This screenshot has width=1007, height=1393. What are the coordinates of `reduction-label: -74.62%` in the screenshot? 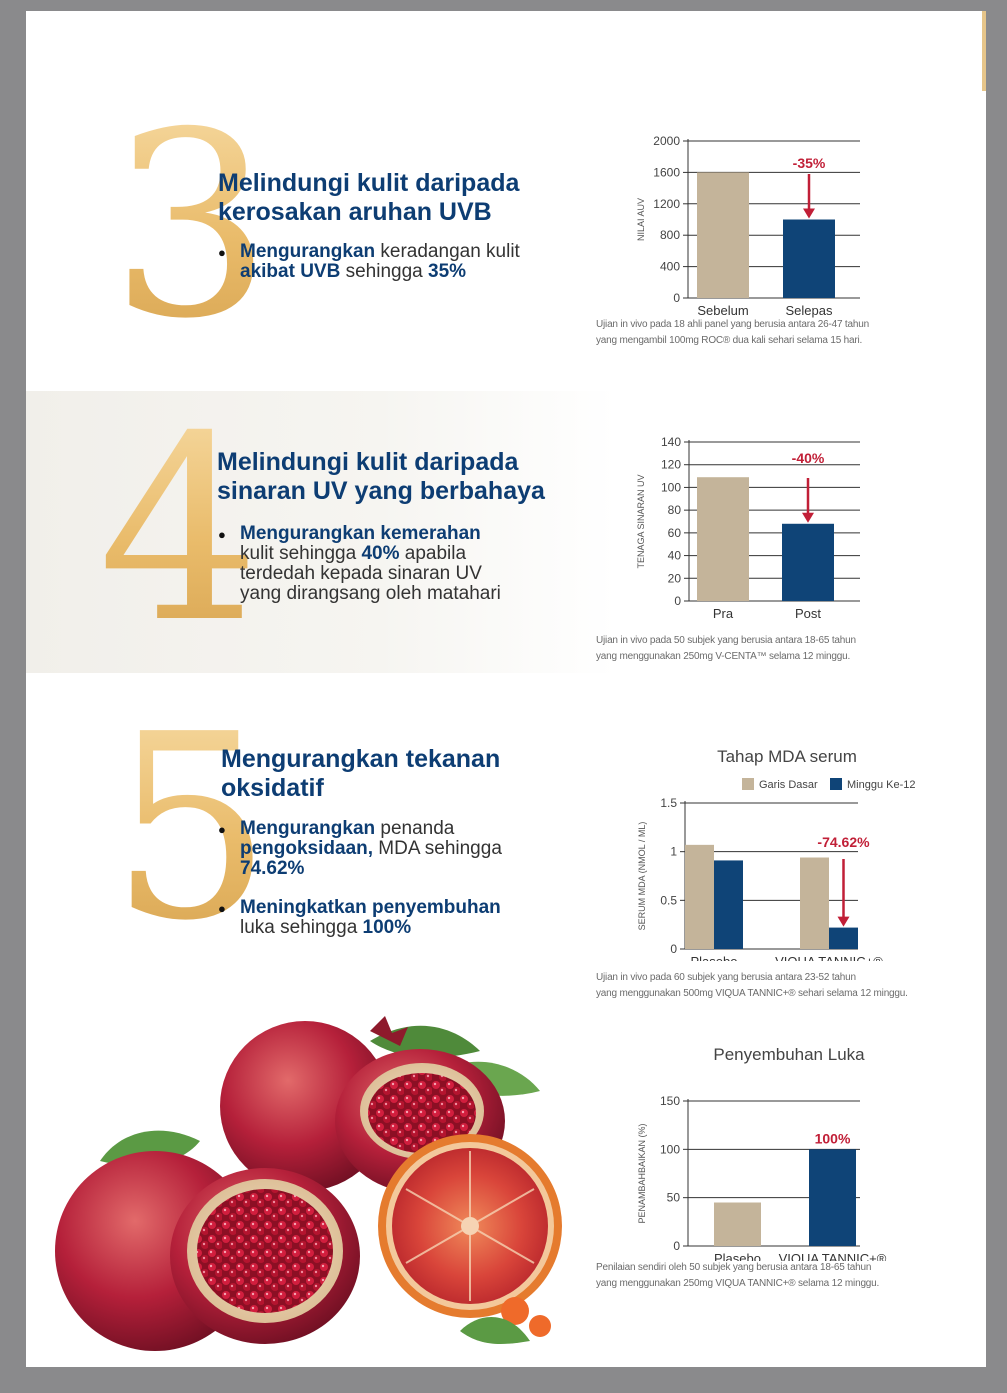 It's located at (843, 842).